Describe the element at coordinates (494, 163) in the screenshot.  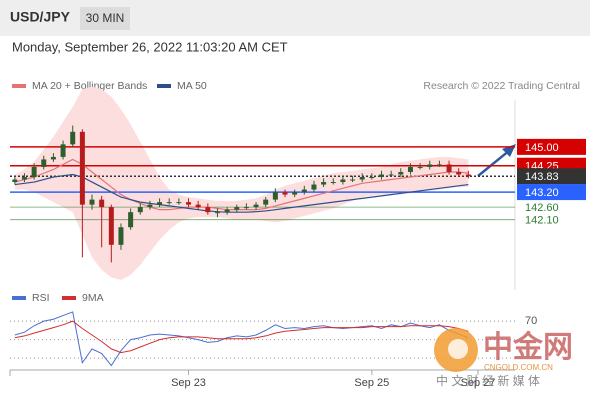
I see `forecast-arrow` at that location.